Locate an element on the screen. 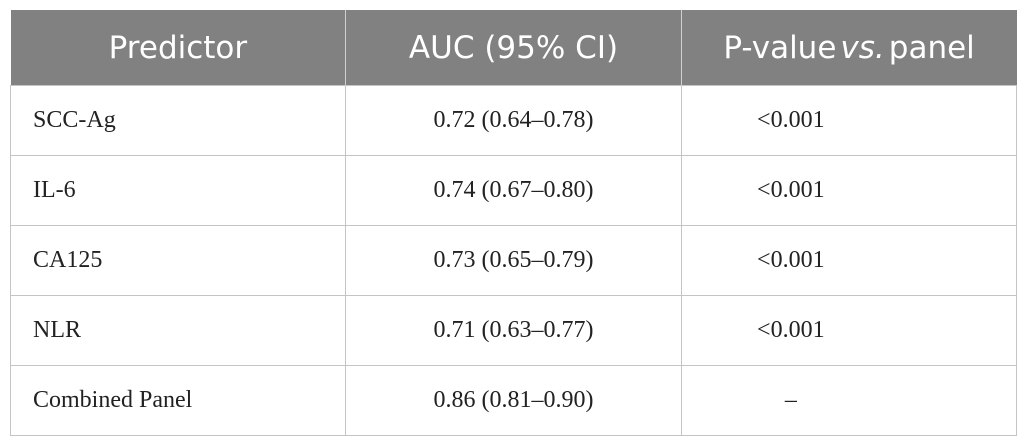  header-text: panel is located at coordinates (931, 47).